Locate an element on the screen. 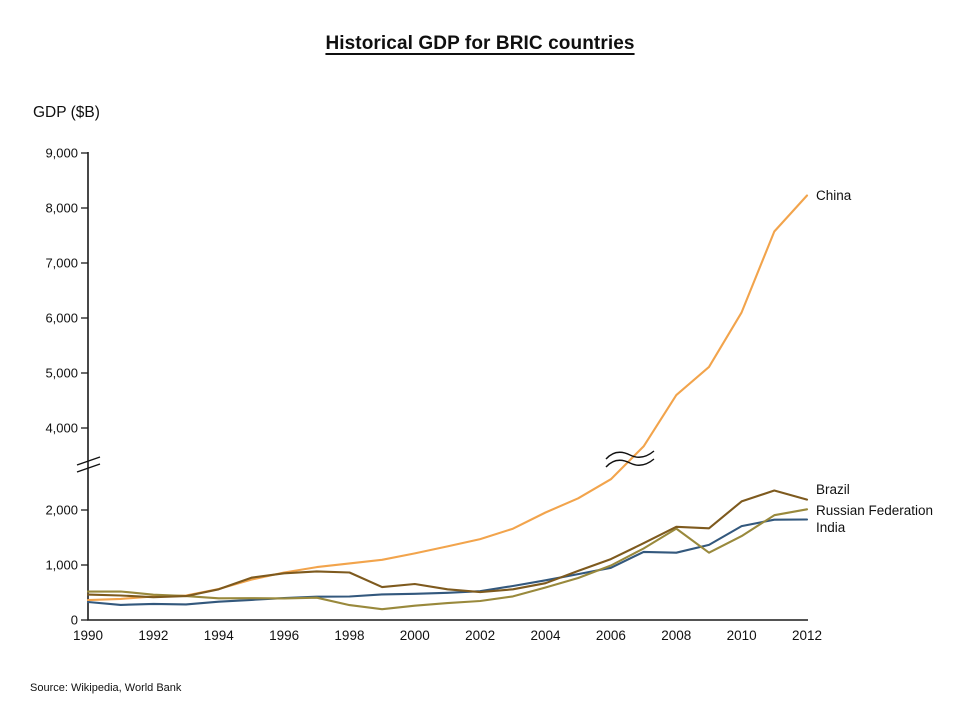 This screenshot has height=720, width=960. series-label-brazil: Brazil is located at coordinates (833, 489).